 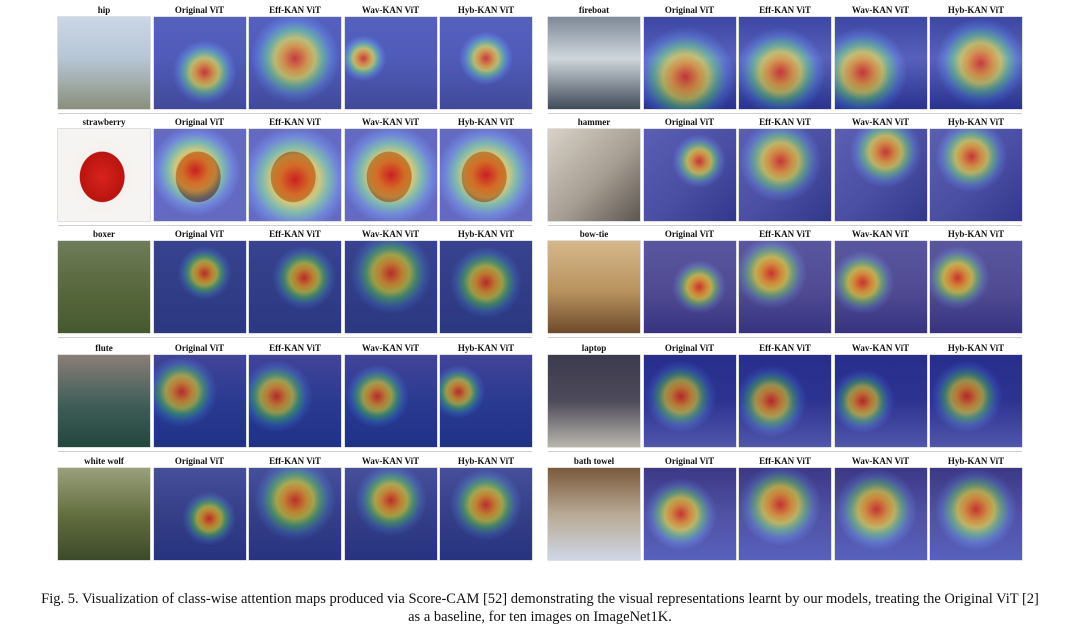 I want to click on panel-1-row-4-cam-3-label: Wav-KAN ViT, so click(x=390, y=348).